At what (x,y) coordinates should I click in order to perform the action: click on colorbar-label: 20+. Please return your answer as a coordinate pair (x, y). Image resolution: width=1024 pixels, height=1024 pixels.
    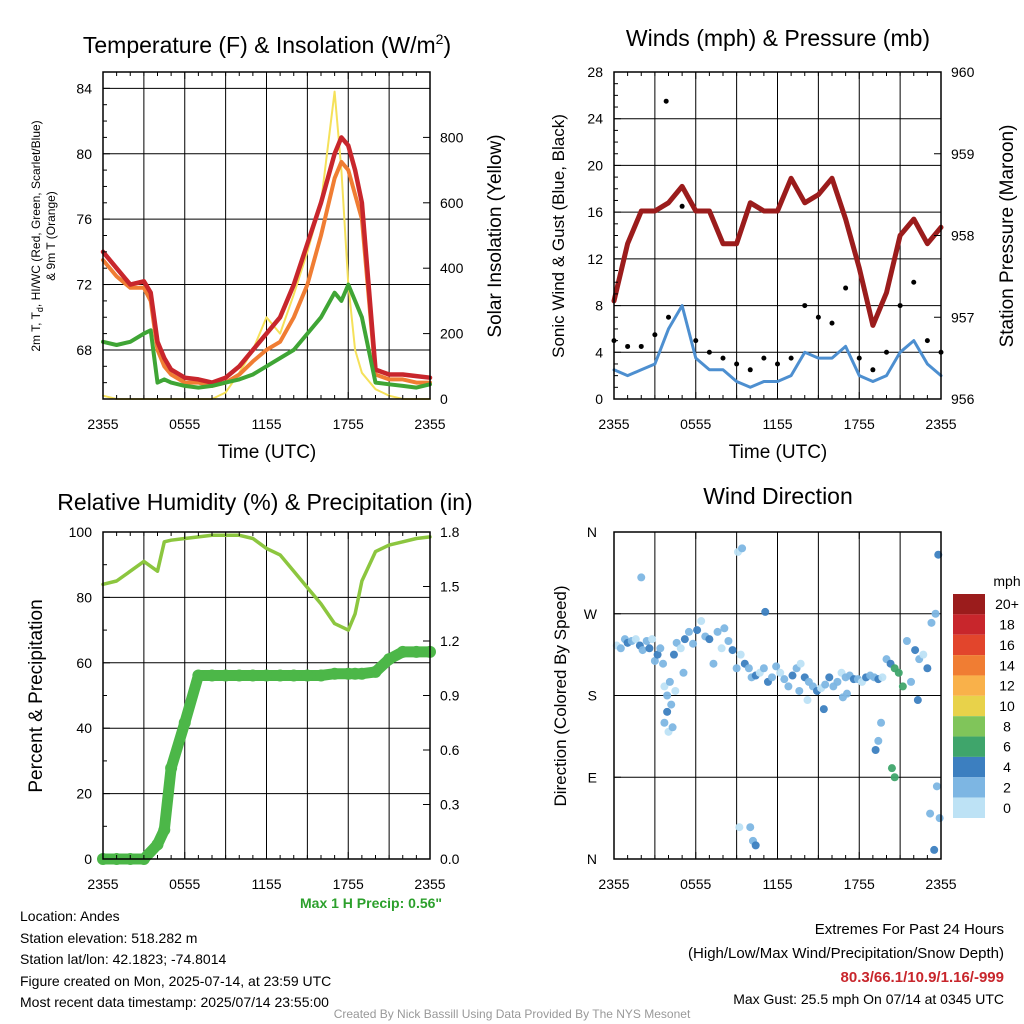
    Looking at the image, I should click on (1007, 604).